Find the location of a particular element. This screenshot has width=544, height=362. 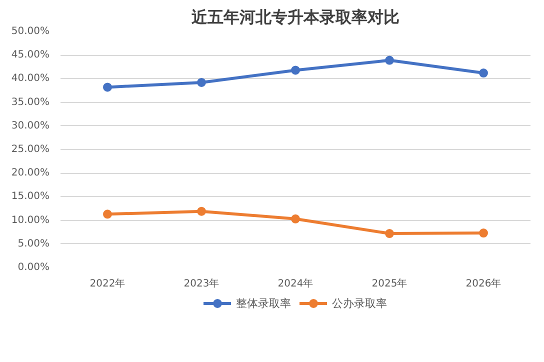

y-tick-label: 5.00% is located at coordinates (34, 244).